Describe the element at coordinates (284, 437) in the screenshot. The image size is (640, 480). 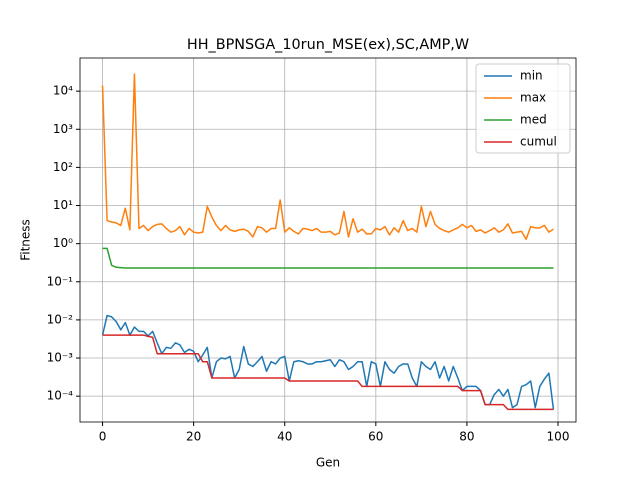
I see `x-tick-label: 40` at that location.